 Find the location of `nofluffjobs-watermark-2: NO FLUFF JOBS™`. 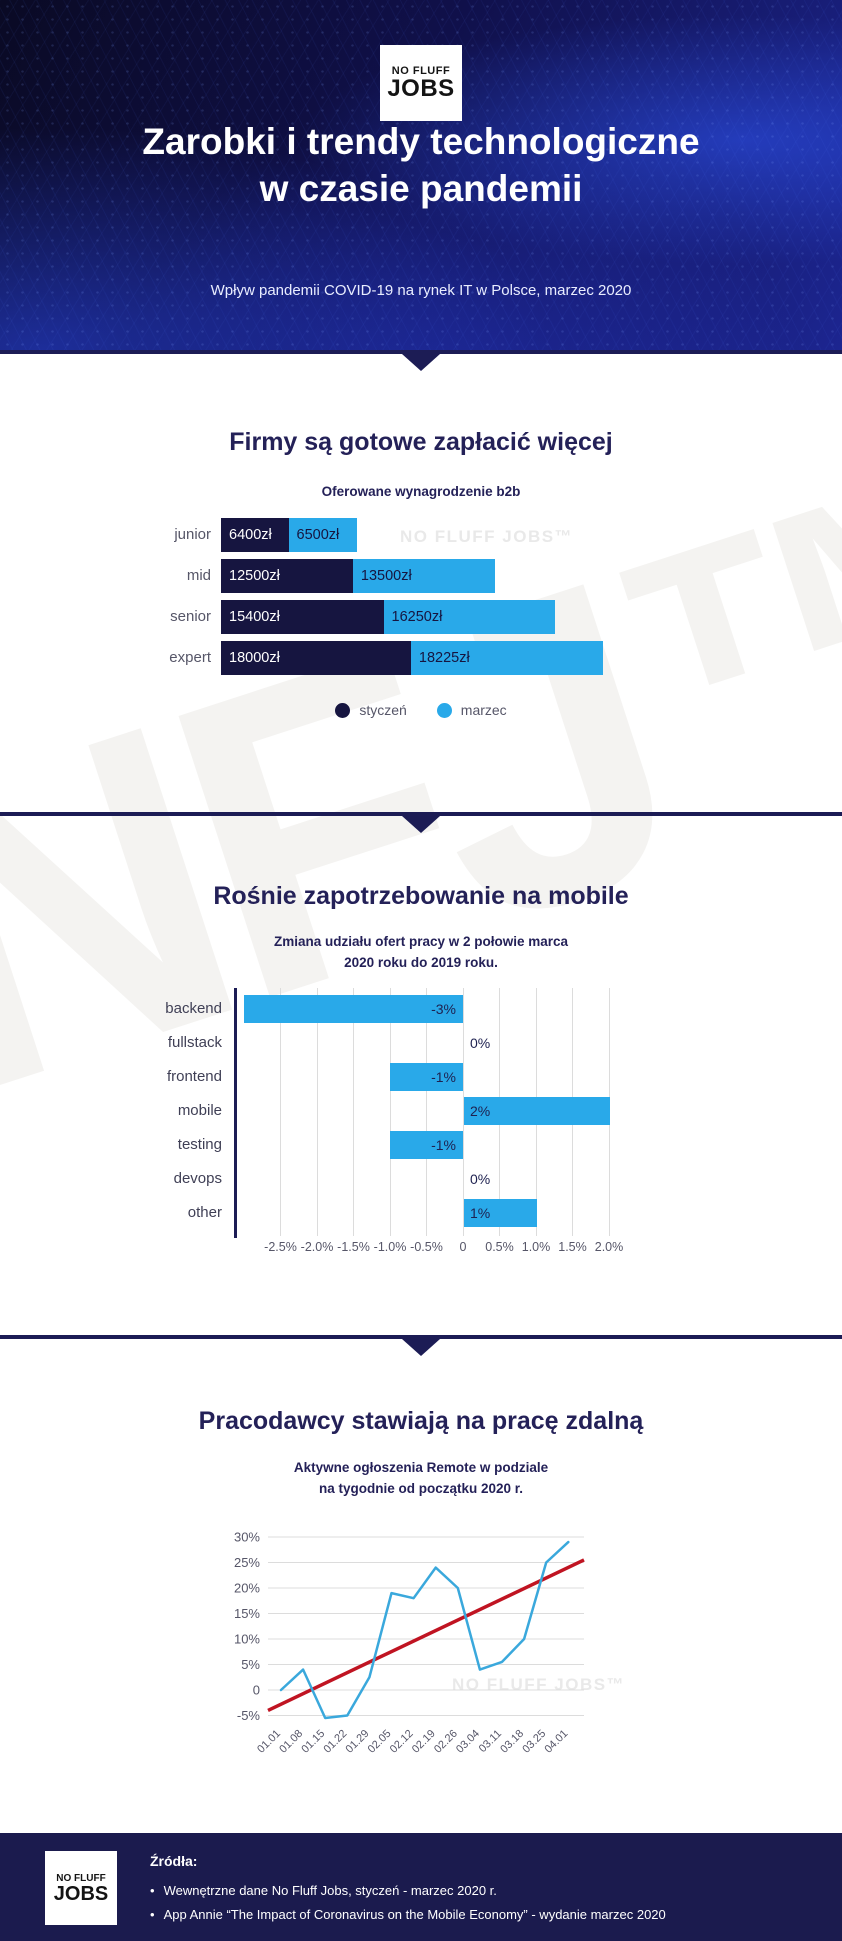

nofluffjobs-watermark-2: NO FLUFF JOBS™ is located at coordinates (539, 1684).